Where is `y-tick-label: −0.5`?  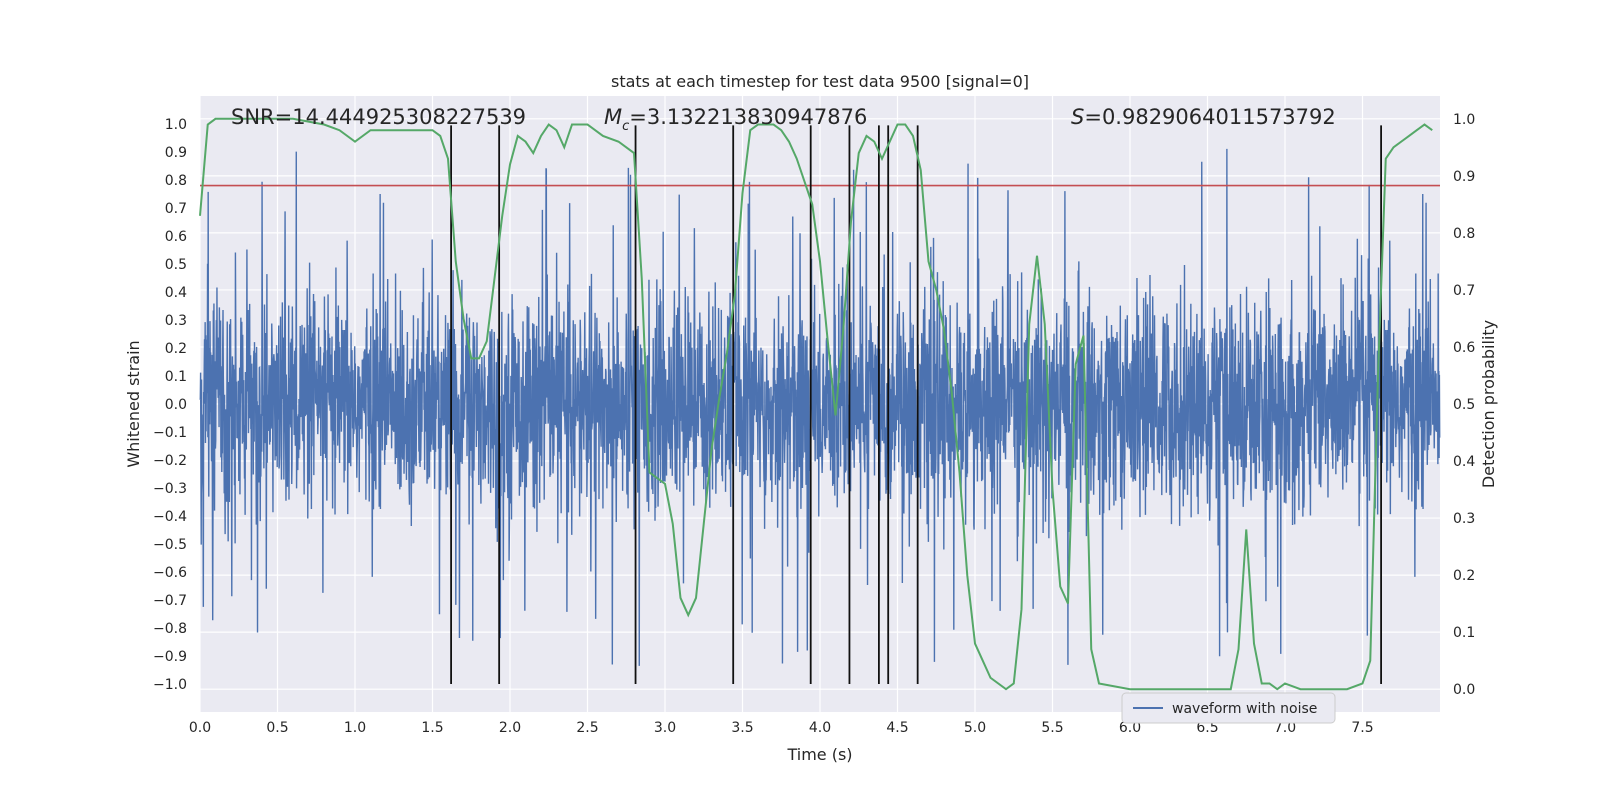
y-tick-label: −0.5 is located at coordinates (170, 545).